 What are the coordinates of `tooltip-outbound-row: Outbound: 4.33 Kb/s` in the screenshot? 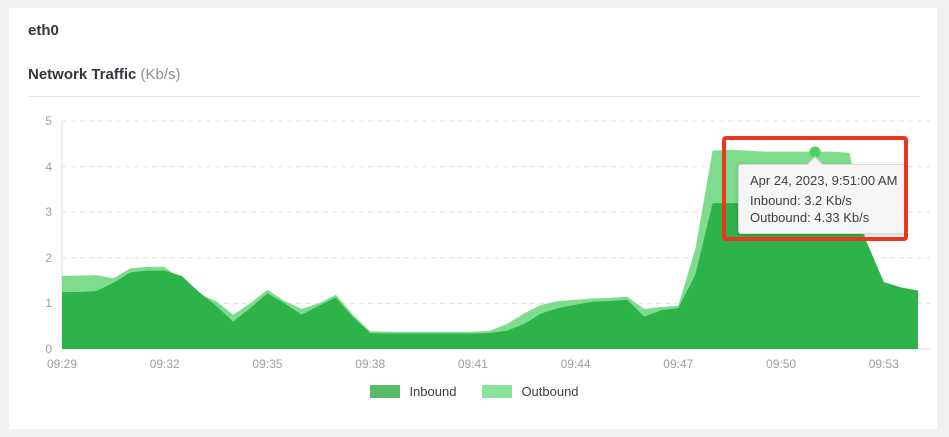 It's located at (810, 217).